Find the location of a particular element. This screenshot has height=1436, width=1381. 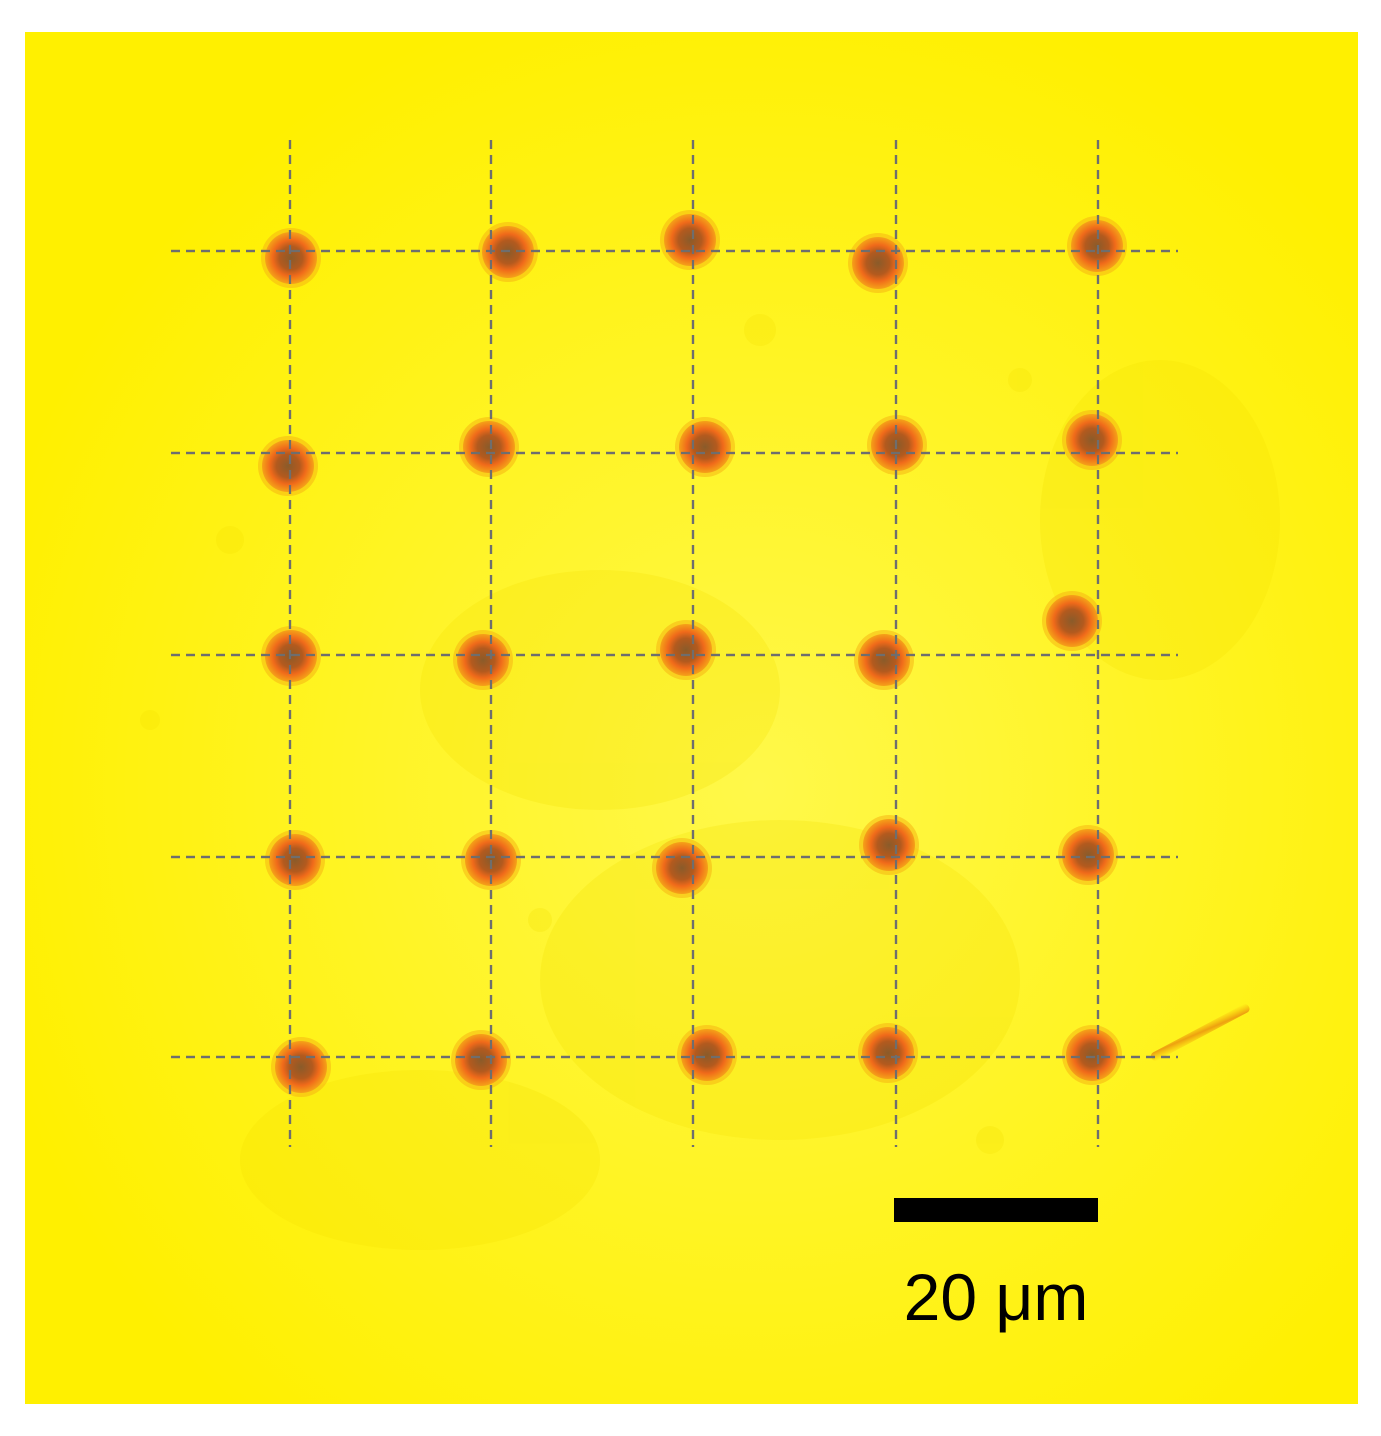

scale-bar is located at coordinates (996, 1210).